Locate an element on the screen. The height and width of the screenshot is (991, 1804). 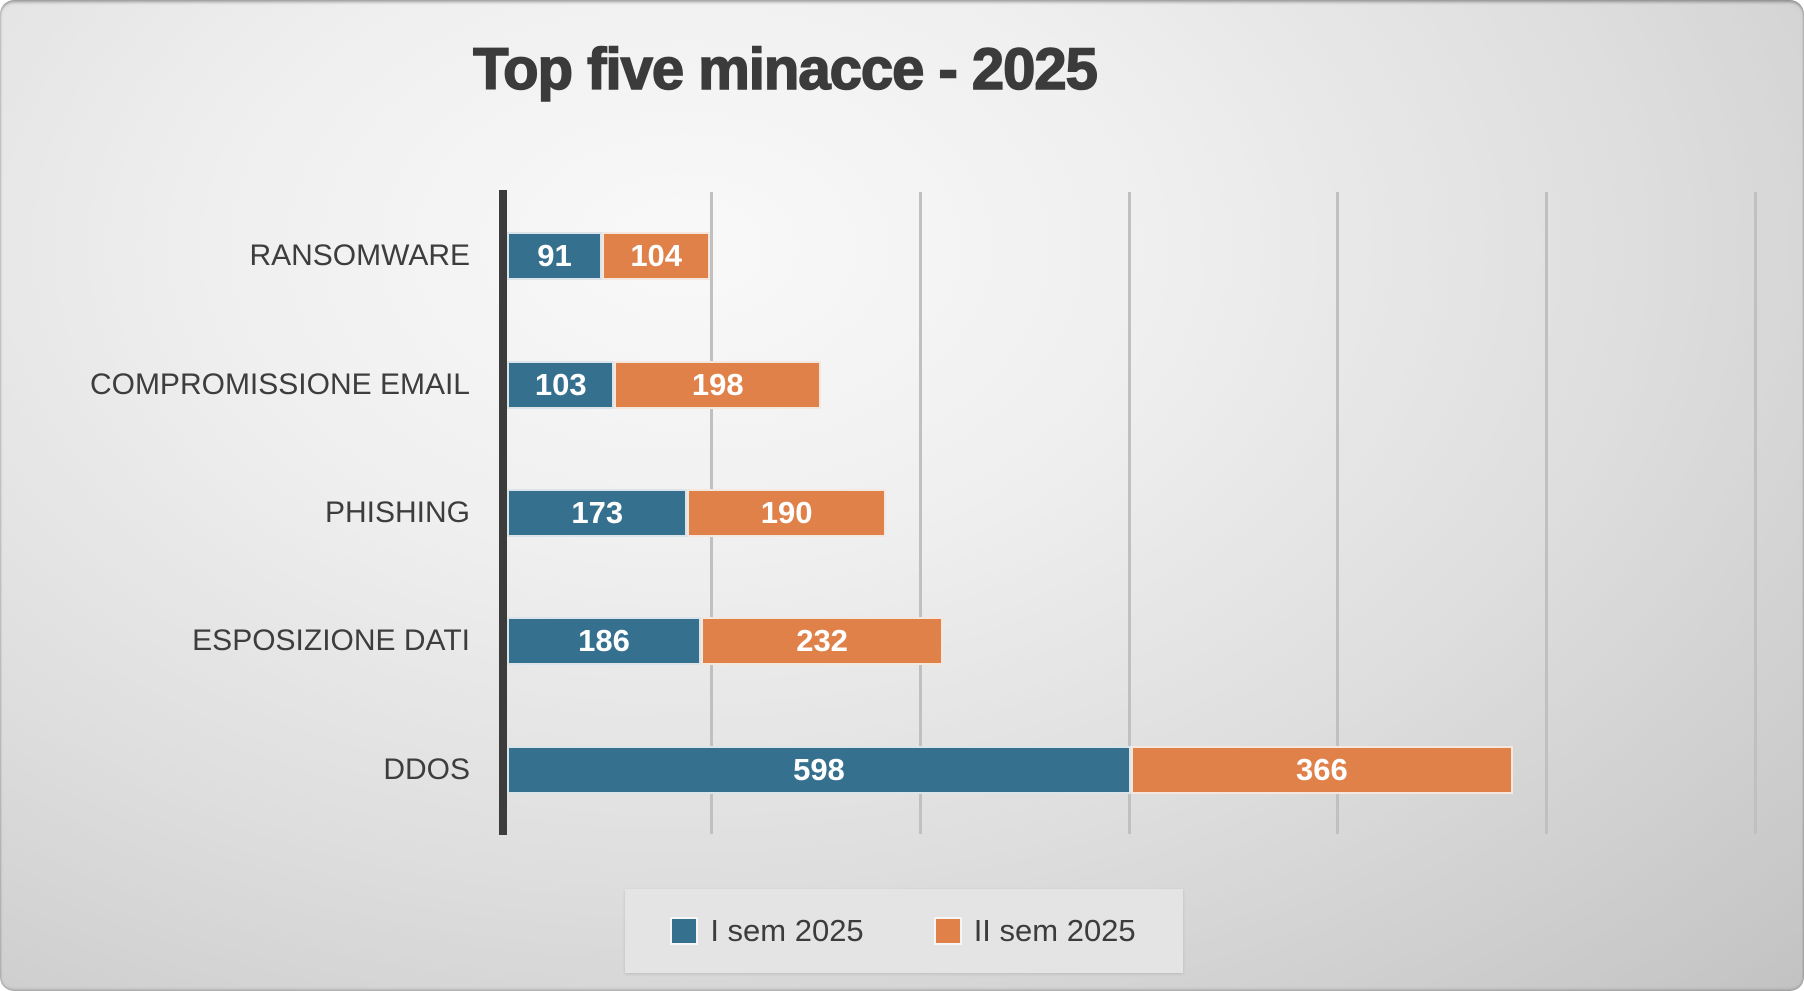
bar-value-label: 91 is located at coordinates (554, 256).